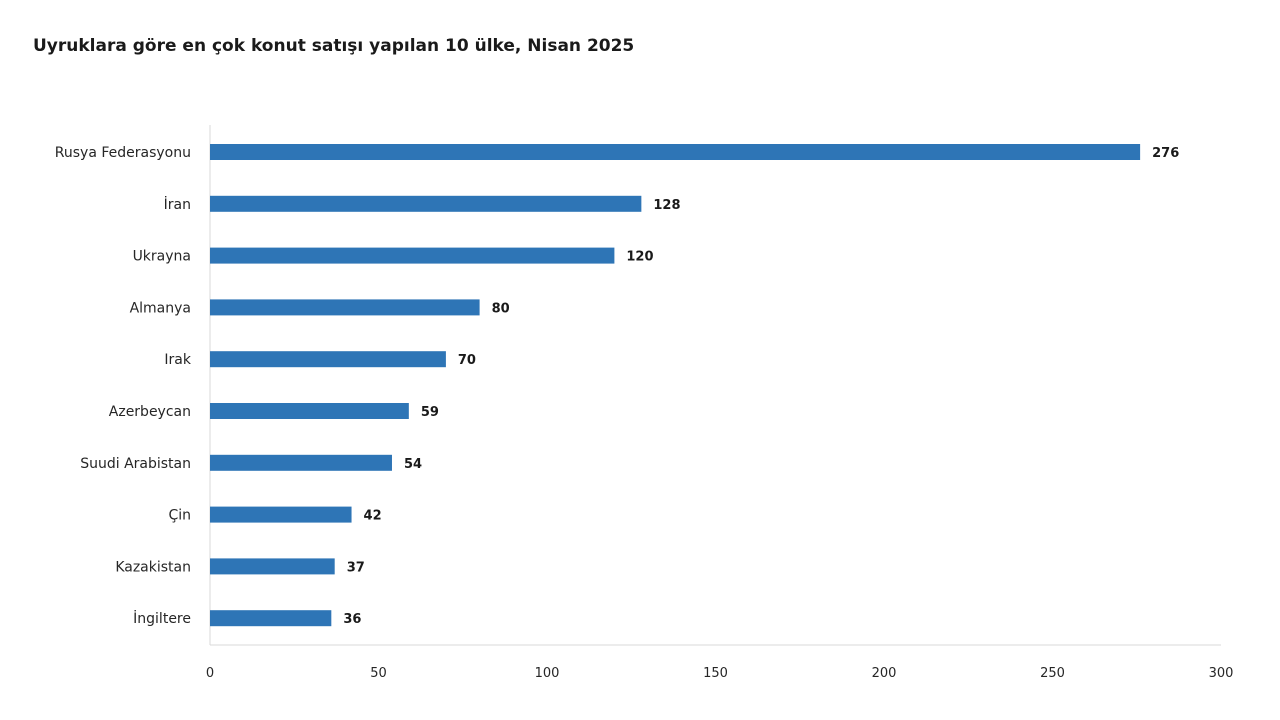 Image resolution: width=1280 pixels, height=720 pixels. Describe the element at coordinates (123, 153) in the screenshot. I see `category-label: Rusya Federasyonu` at that location.